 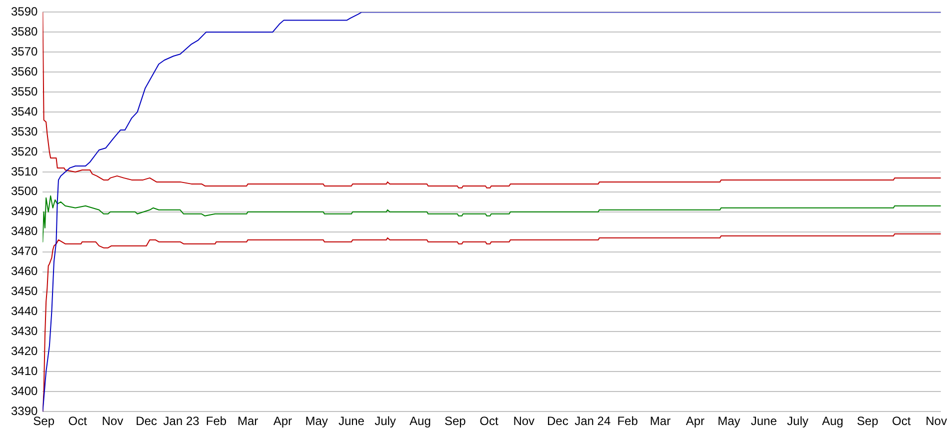 What do you see at coordinates (24, 351) in the screenshot?
I see `y-tick-label: 3420` at bounding box center [24, 351].